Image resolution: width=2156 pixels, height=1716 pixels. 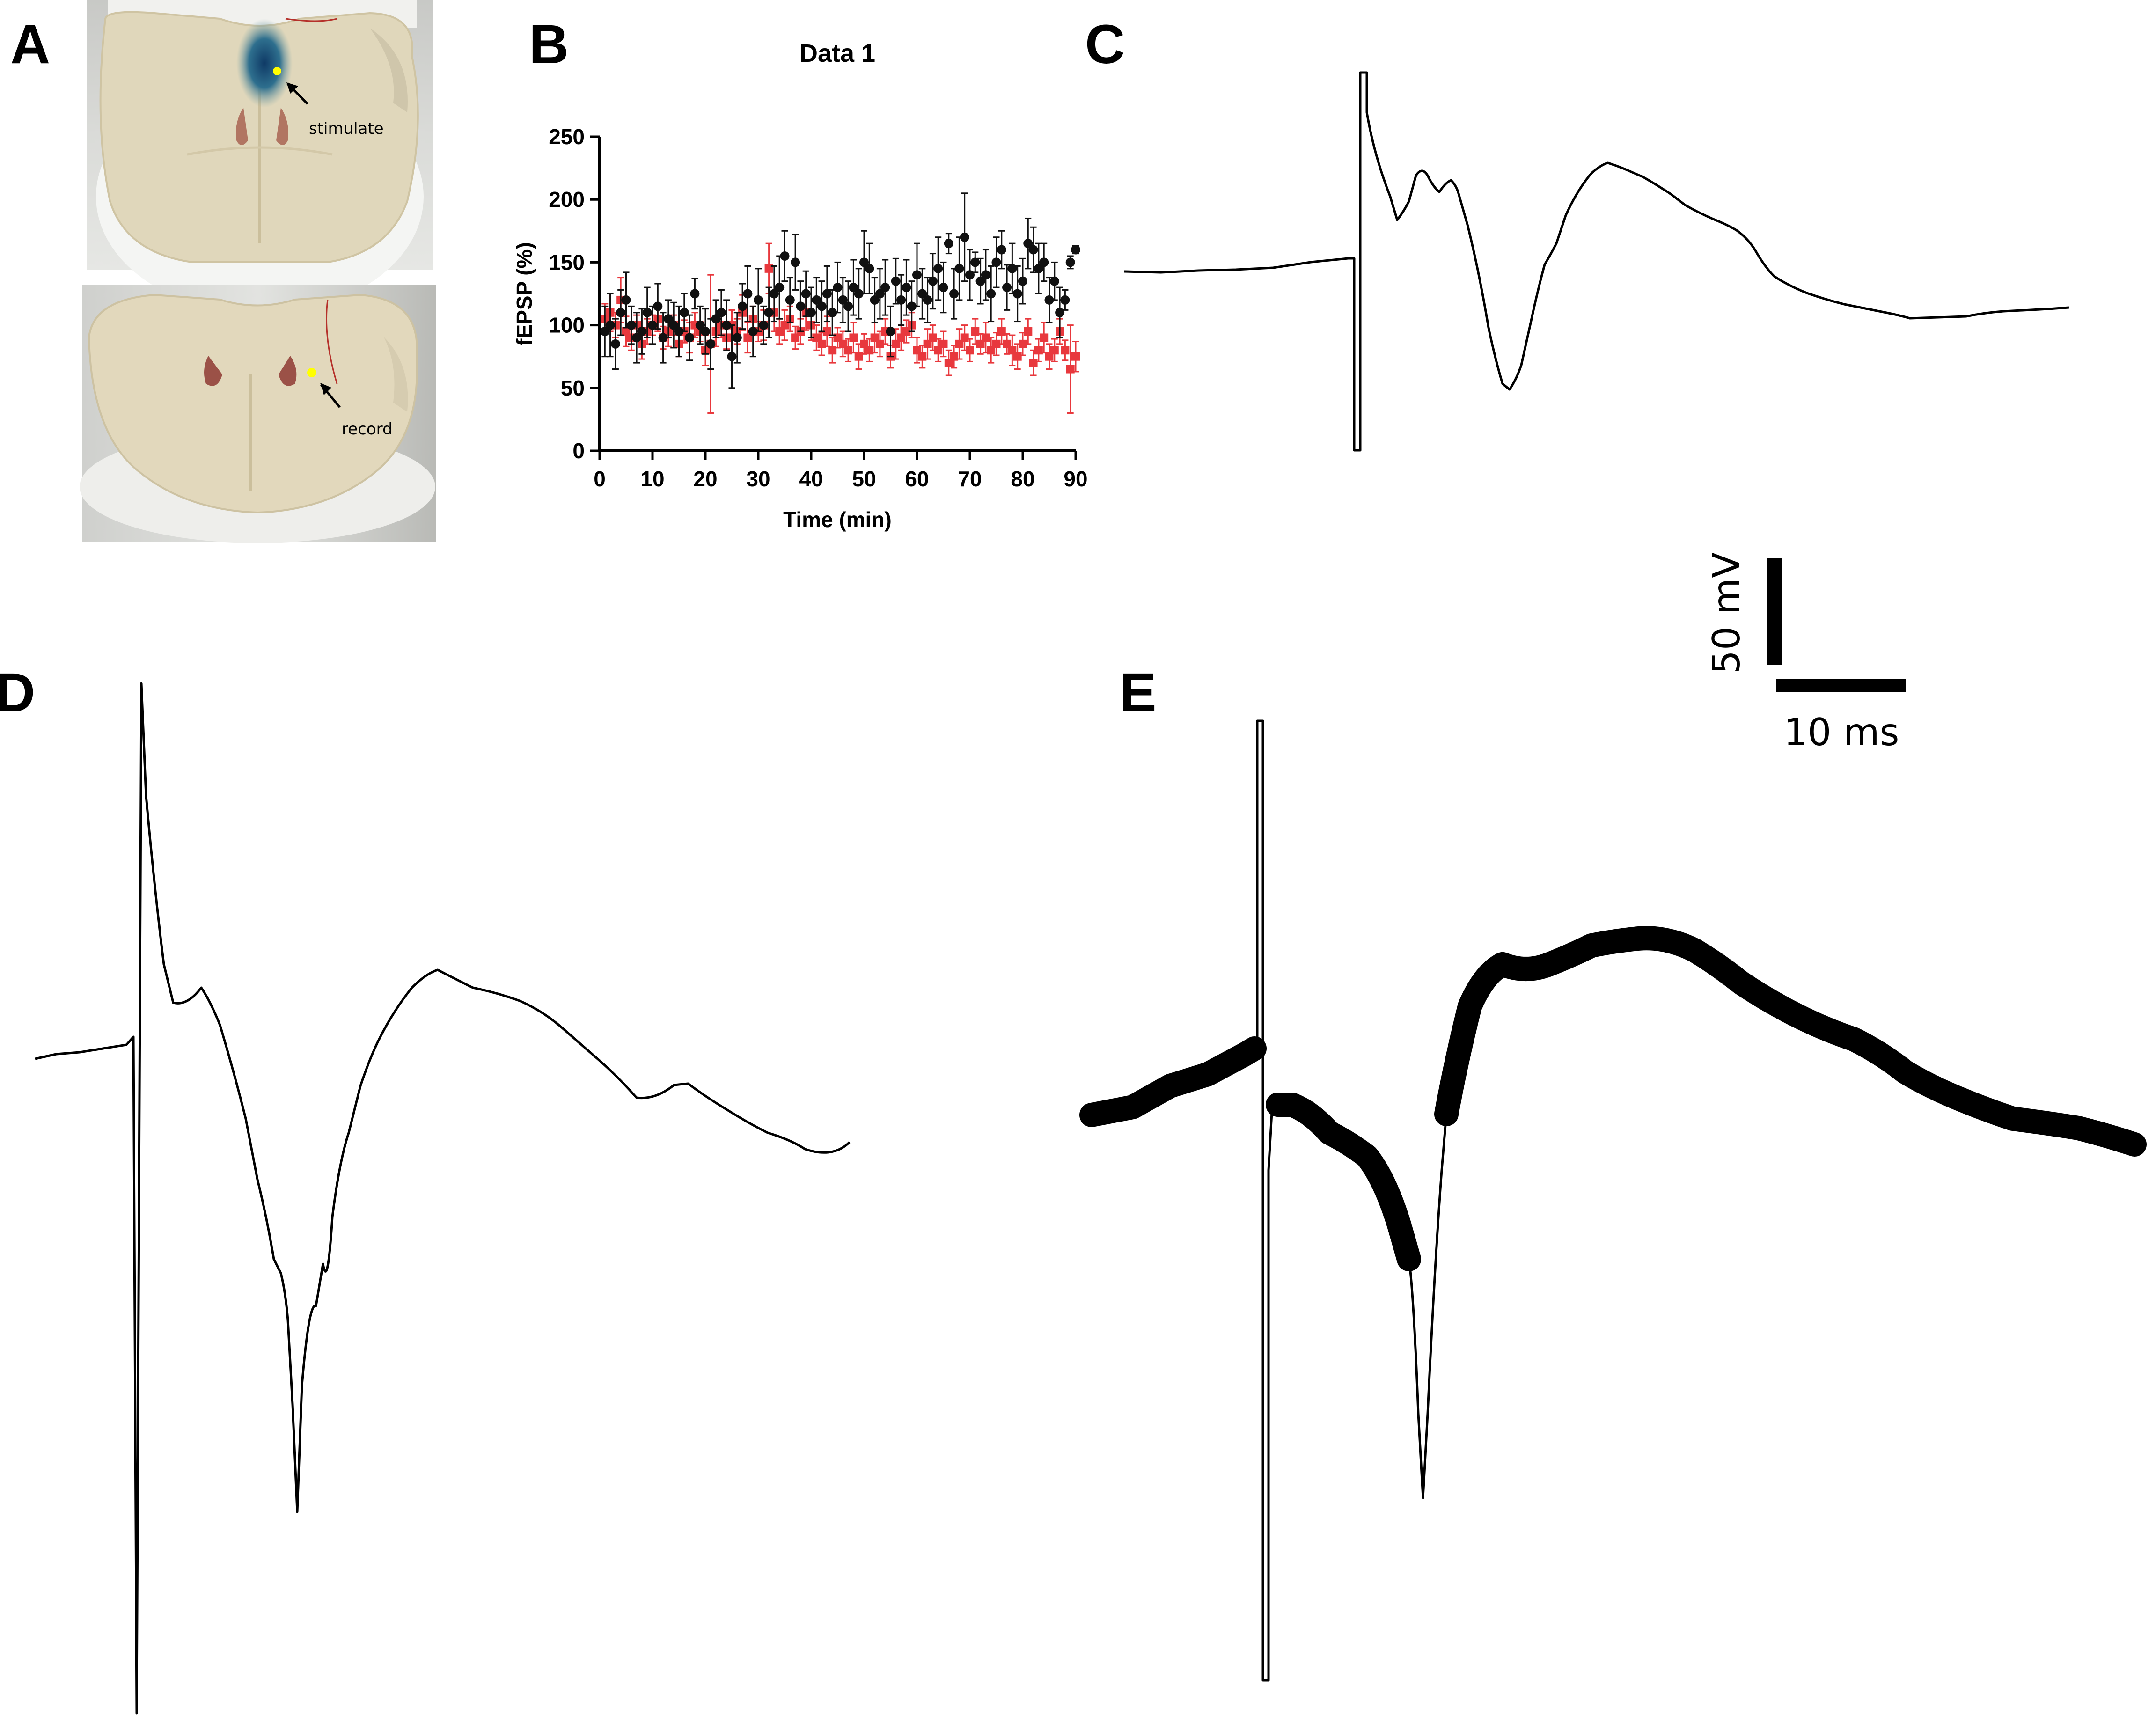 What do you see at coordinates (567, 137) in the screenshot?
I see `y-tick-label: 250` at bounding box center [567, 137].